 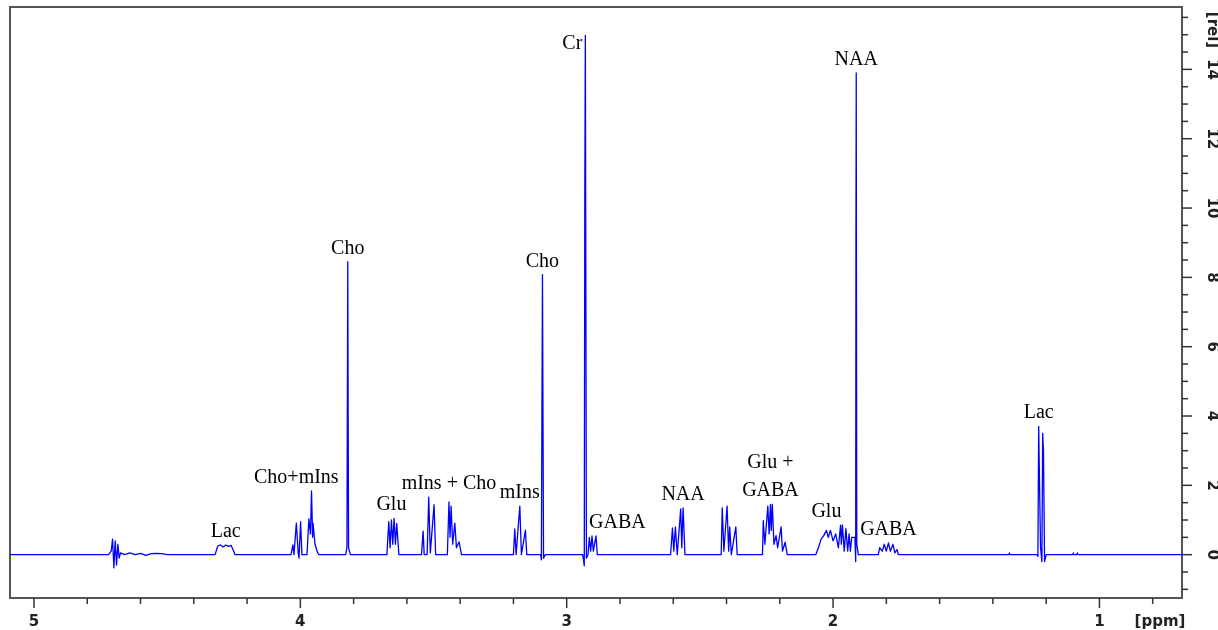 I want to click on x-tick-label: 1, so click(x=1099, y=621).